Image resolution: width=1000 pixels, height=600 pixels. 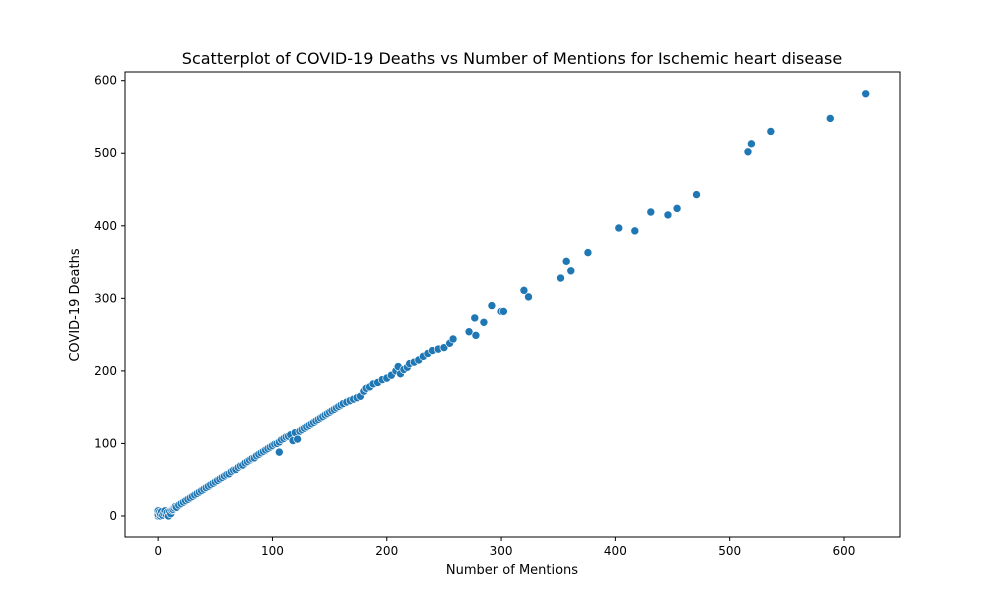 What do you see at coordinates (105, 153) in the screenshot?
I see `y-tick-label: 500` at bounding box center [105, 153].